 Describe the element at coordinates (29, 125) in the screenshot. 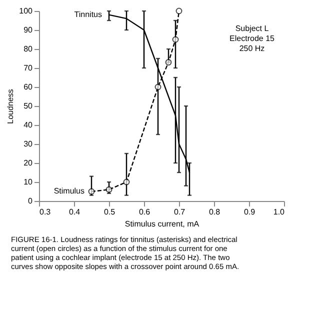

I see `y-tick-label: 40` at that location.